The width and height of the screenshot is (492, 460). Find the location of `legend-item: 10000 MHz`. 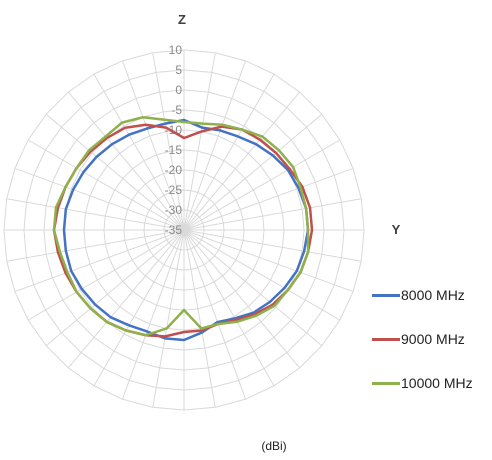

legend-item: 10000 MHz is located at coordinates (431, 383).